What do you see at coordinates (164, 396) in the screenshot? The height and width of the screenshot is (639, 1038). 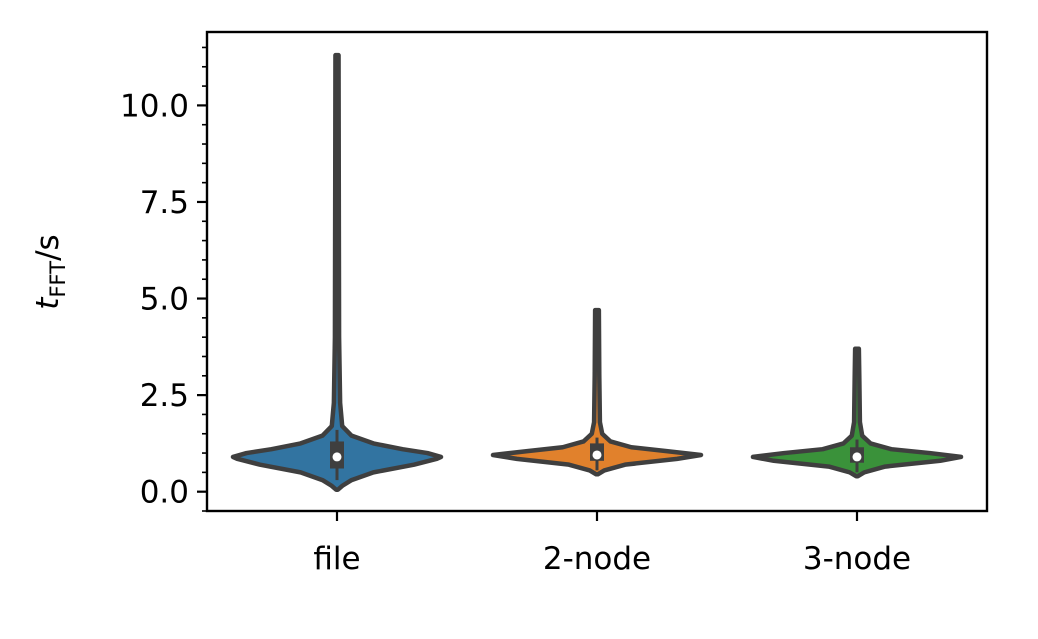 I see `y-tick-label: 2.5` at bounding box center [164, 396].